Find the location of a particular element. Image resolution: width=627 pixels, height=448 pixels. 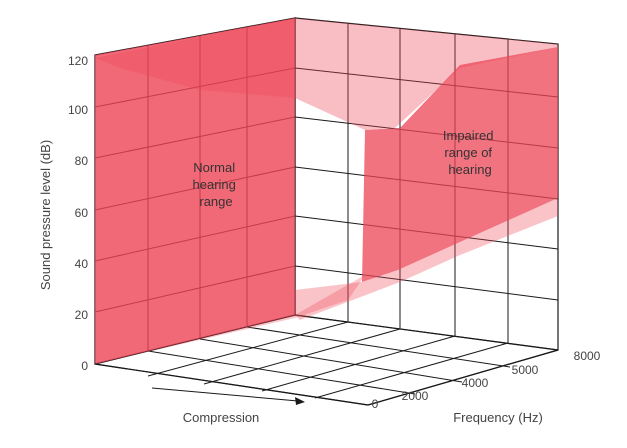

frequency-tick: 5000 is located at coordinates (525, 370).